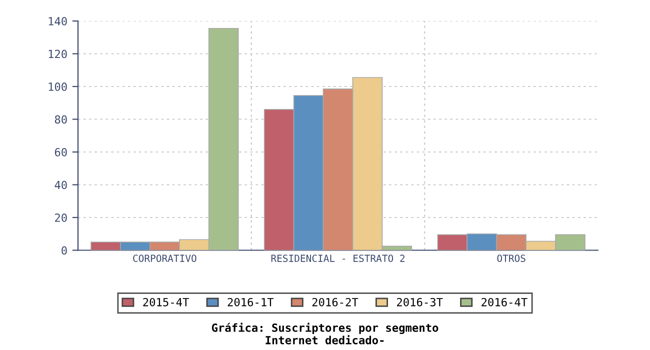  I want to click on legend-label: 2015-4T, so click(166, 302).